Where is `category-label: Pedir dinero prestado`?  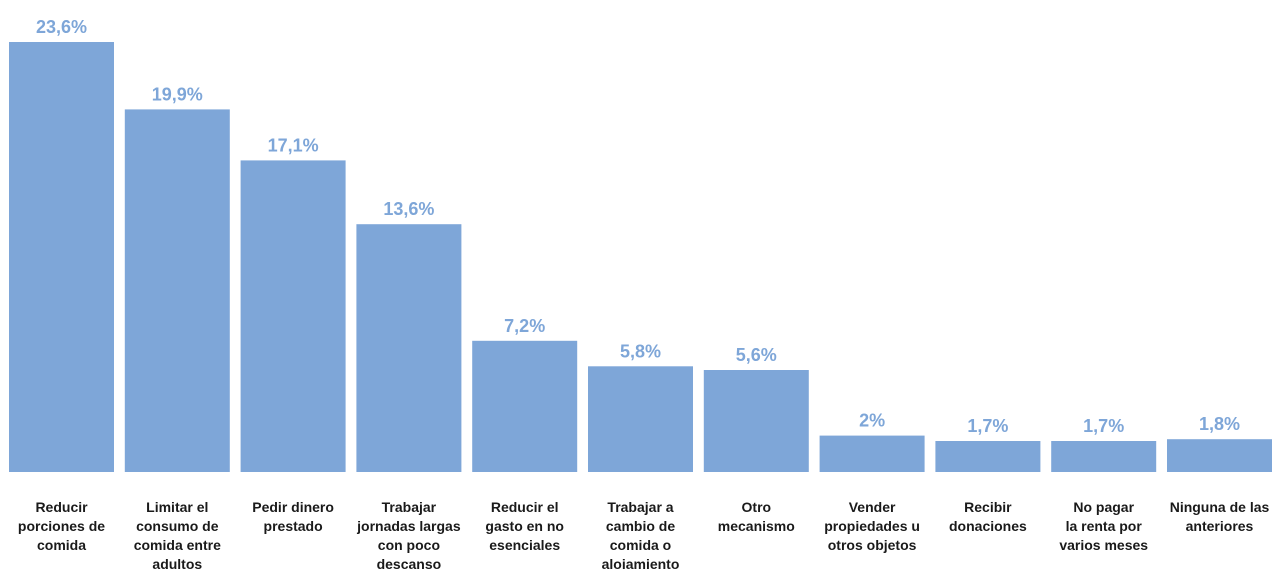
category-label: Pedir dinero prestado is located at coordinates (293, 516).